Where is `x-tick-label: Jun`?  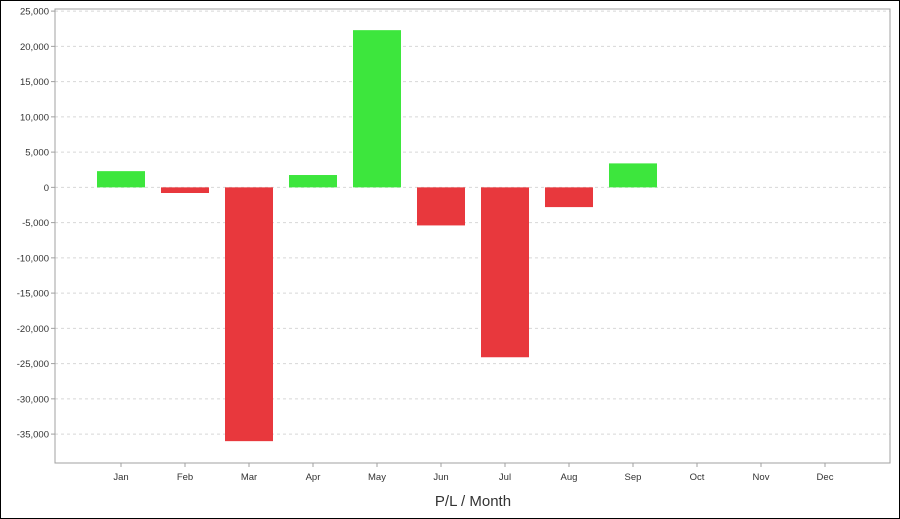 x-tick-label: Jun is located at coordinates (440, 477).